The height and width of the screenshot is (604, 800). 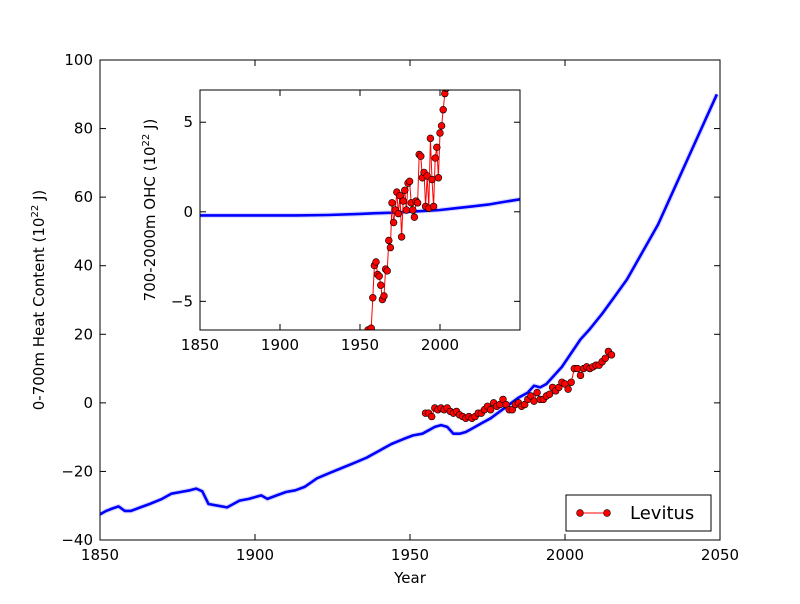 What do you see at coordinates (83, 197) in the screenshot?
I see `main-y-tick-label: 60` at bounding box center [83, 197].